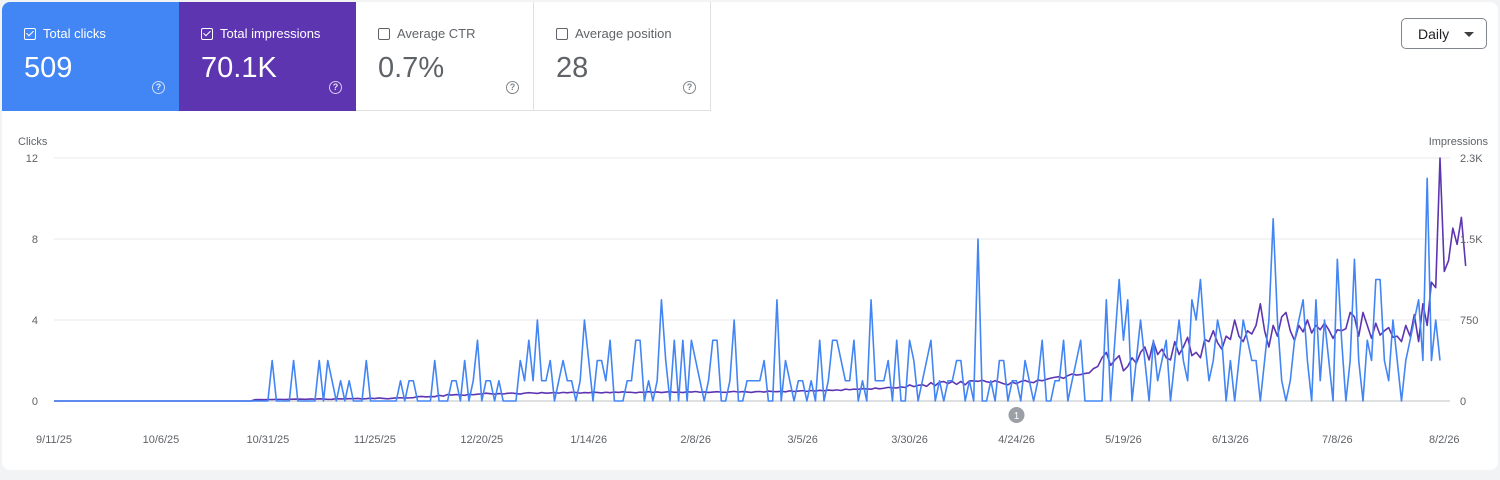  I want to click on y-axis-title-left: Clicks, so click(33, 142).